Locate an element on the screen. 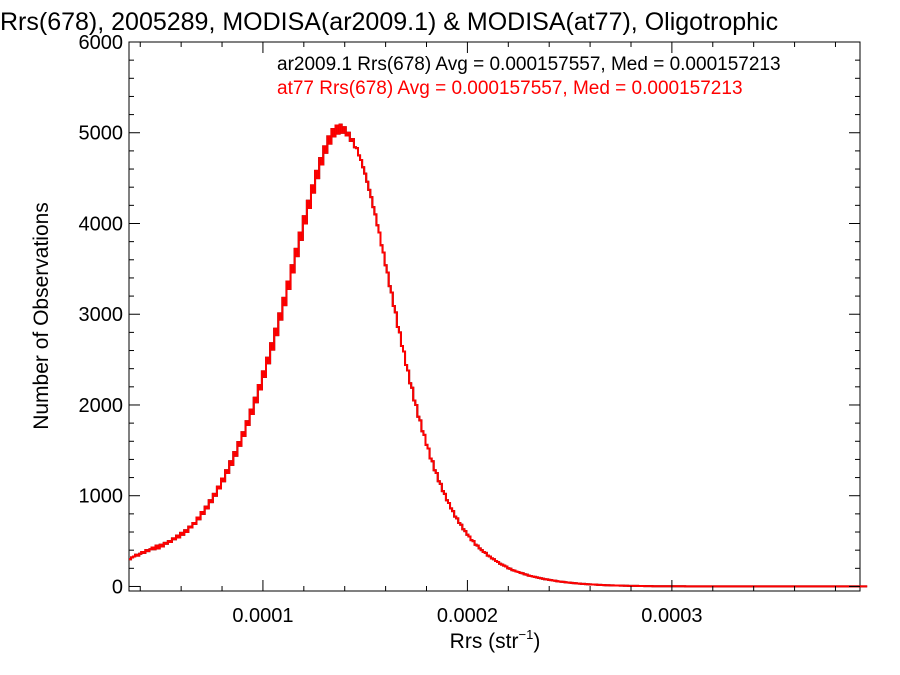 This screenshot has width=900, height=675. x-tick-label: 0.0002 is located at coordinates (467, 616).